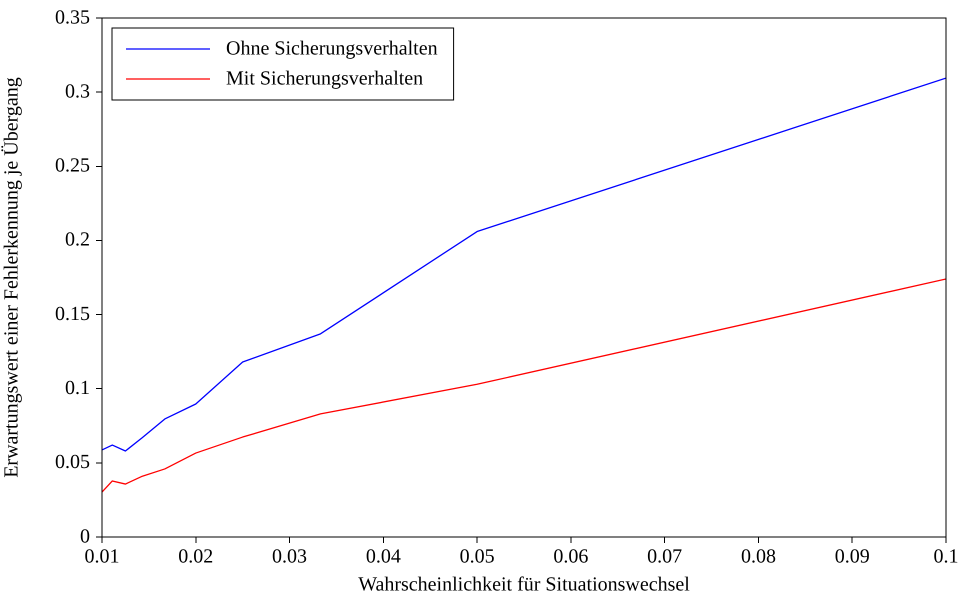 This screenshot has height=601, width=964. Describe the element at coordinates (72, 17) in the screenshot. I see `y-tick-label: 0.35` at that location.